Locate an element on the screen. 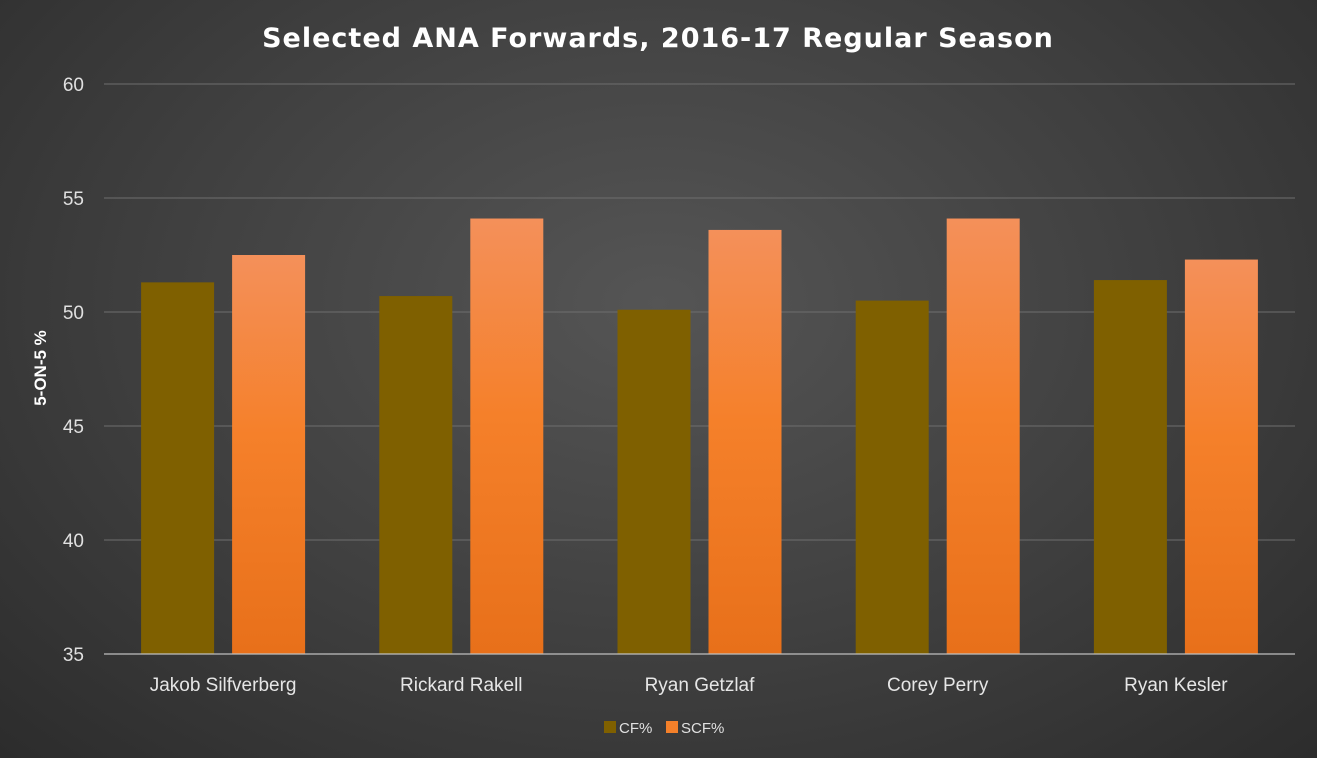  legend-label: CF% is located at coordinates (635, 728).